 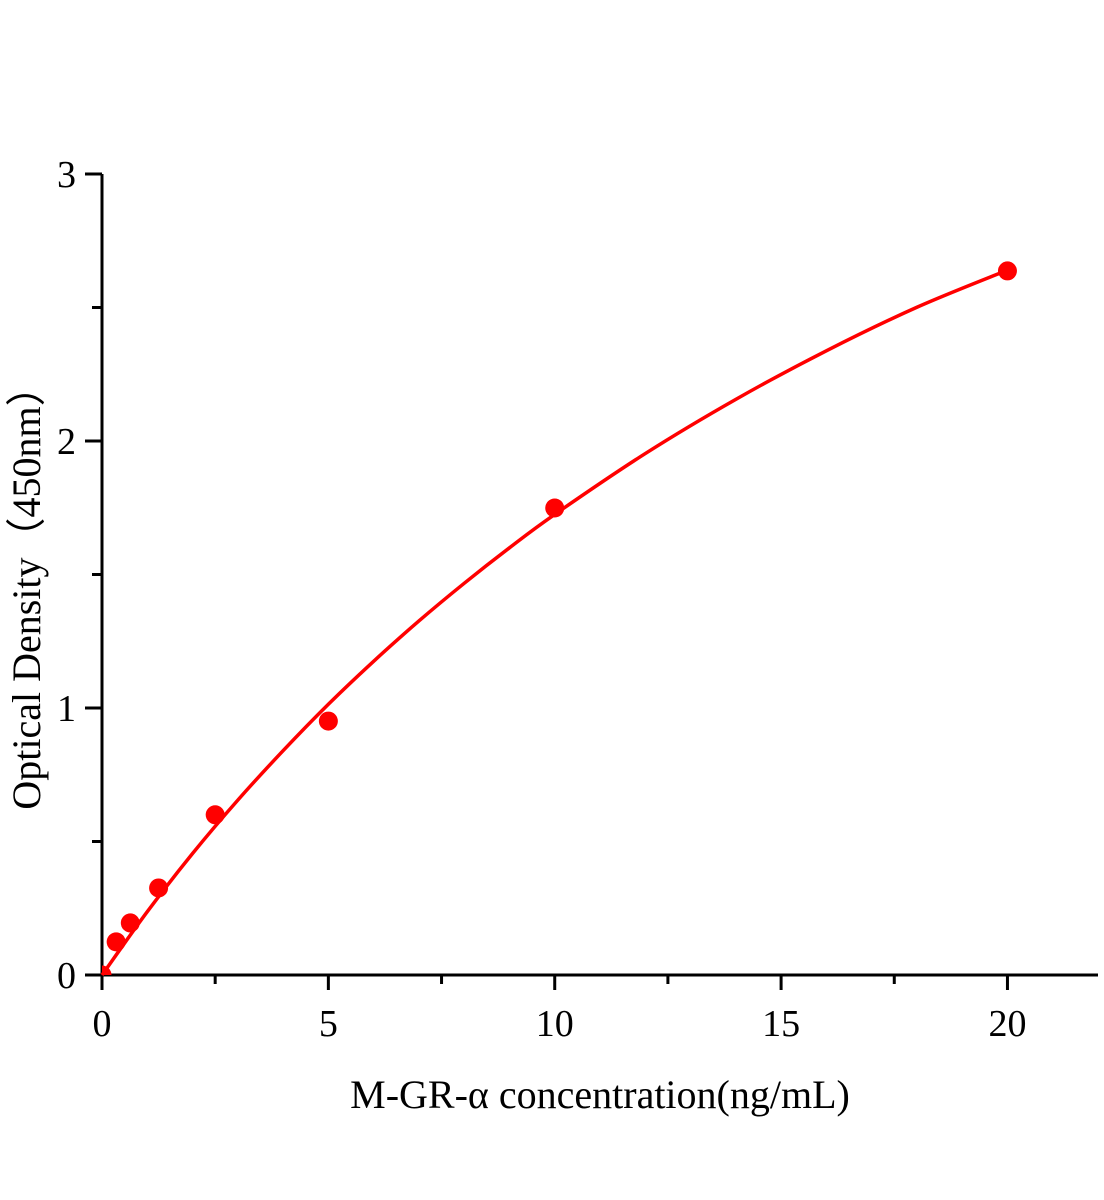 What do you see at coordinates (66, 442) in the screenshot?
I see `y-tick-label: 2` at bounding box center [66, 442].